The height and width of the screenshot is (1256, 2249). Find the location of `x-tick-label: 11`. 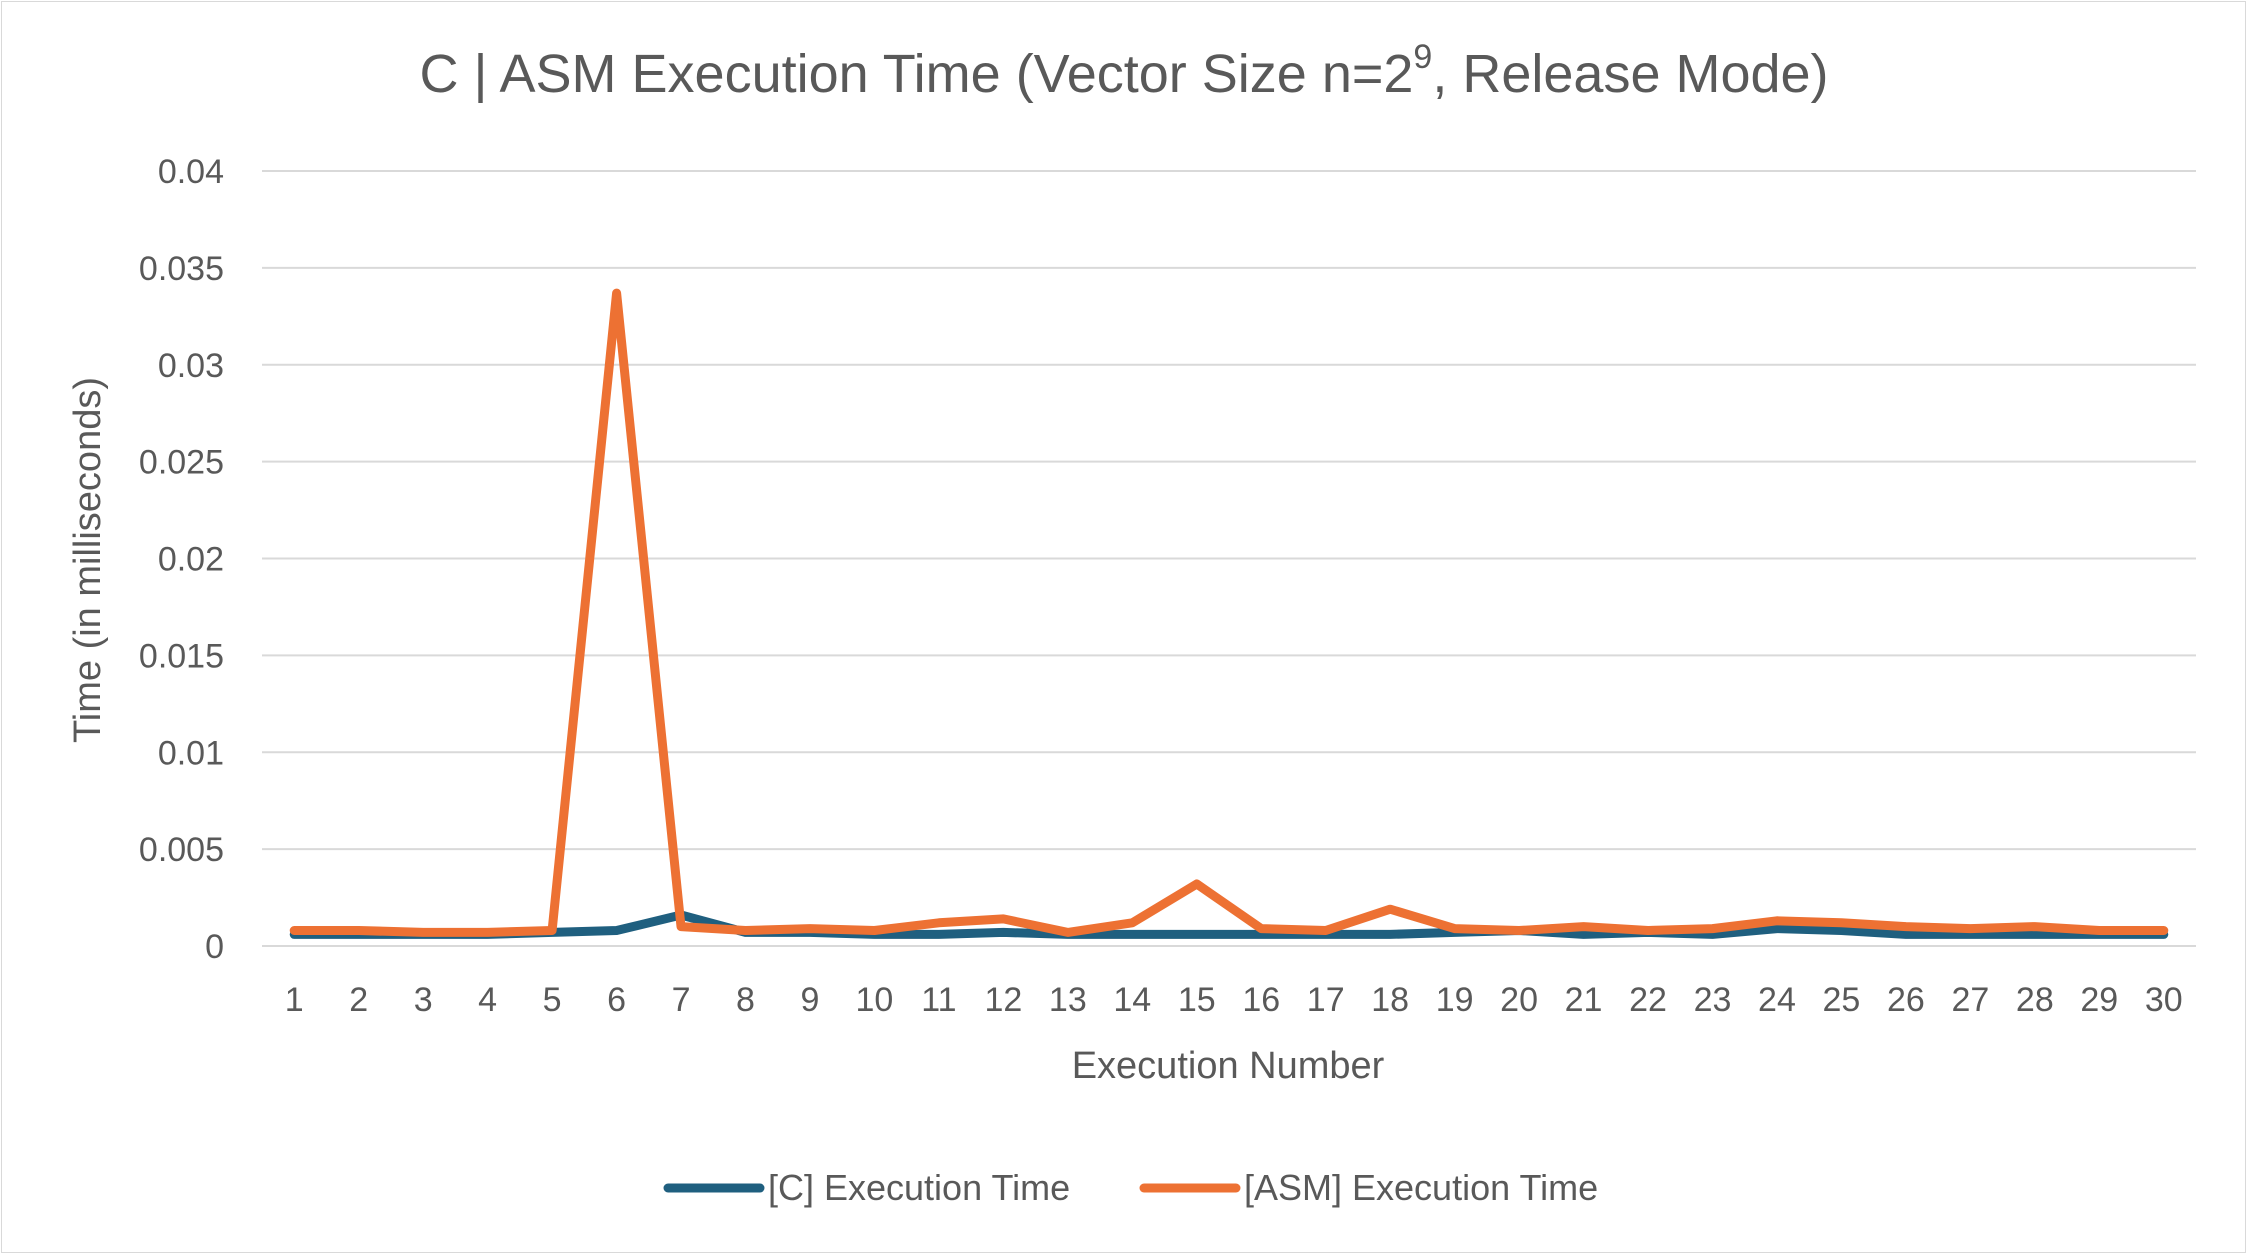

x-tick-label: 11 is located at coordinates (938, 1000).